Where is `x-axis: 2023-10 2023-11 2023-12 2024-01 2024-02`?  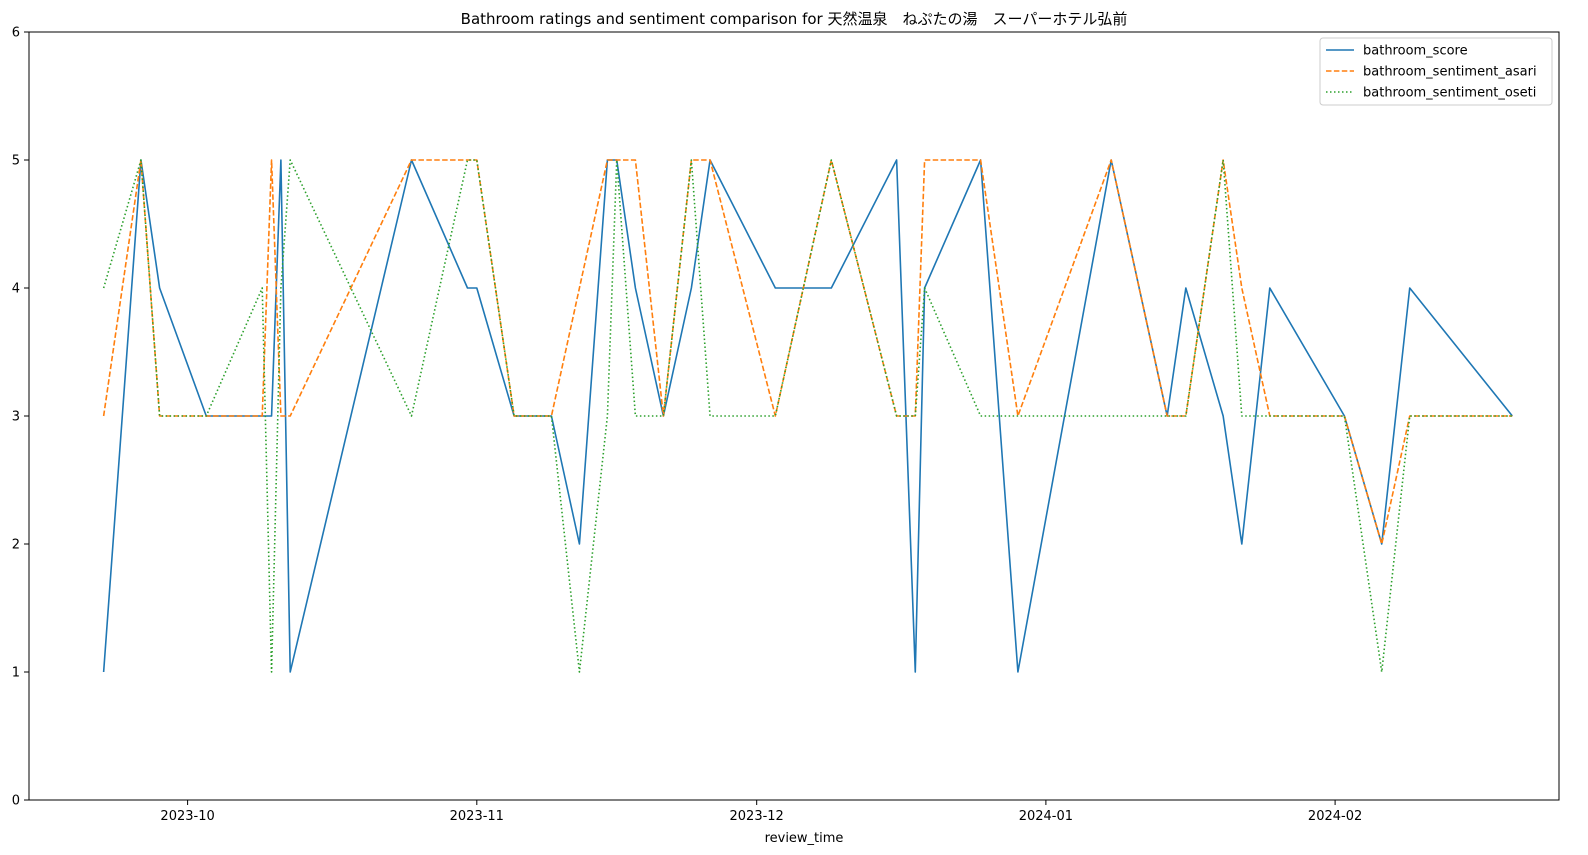 x-axis: 2023-10 2023-11 2023-12 2024-01 2024-02 is located at coordinates (761, 812).